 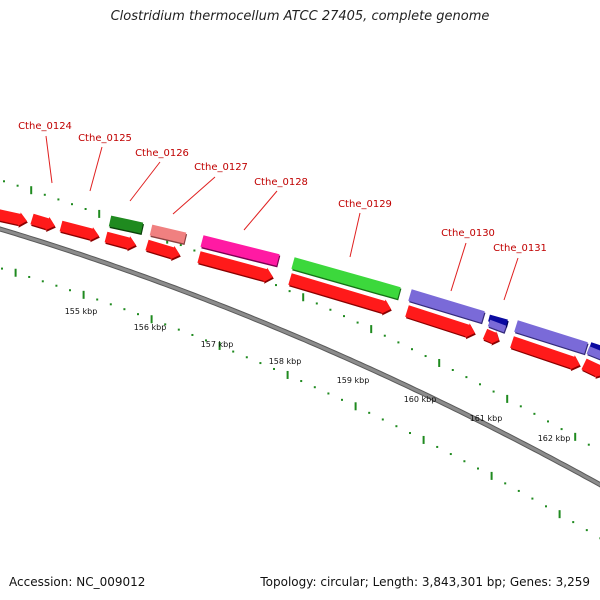 What do you see at coordinates (162, 153) in the screenshot?
I see `gene-label: Cthe_0126` at bounding box center [162, 153].